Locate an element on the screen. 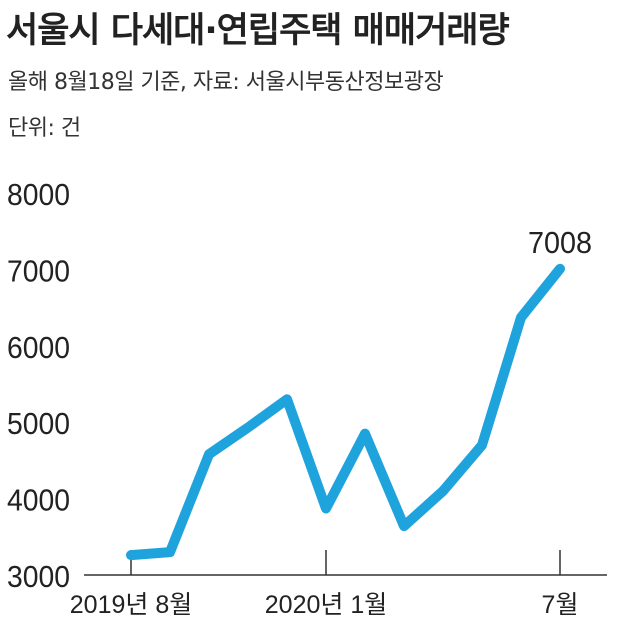 The width and height of the screenshot is (620, 619). chart-title: 서울시 다세대·연립주택 매매거래량 is located at coordinates (258, 31).